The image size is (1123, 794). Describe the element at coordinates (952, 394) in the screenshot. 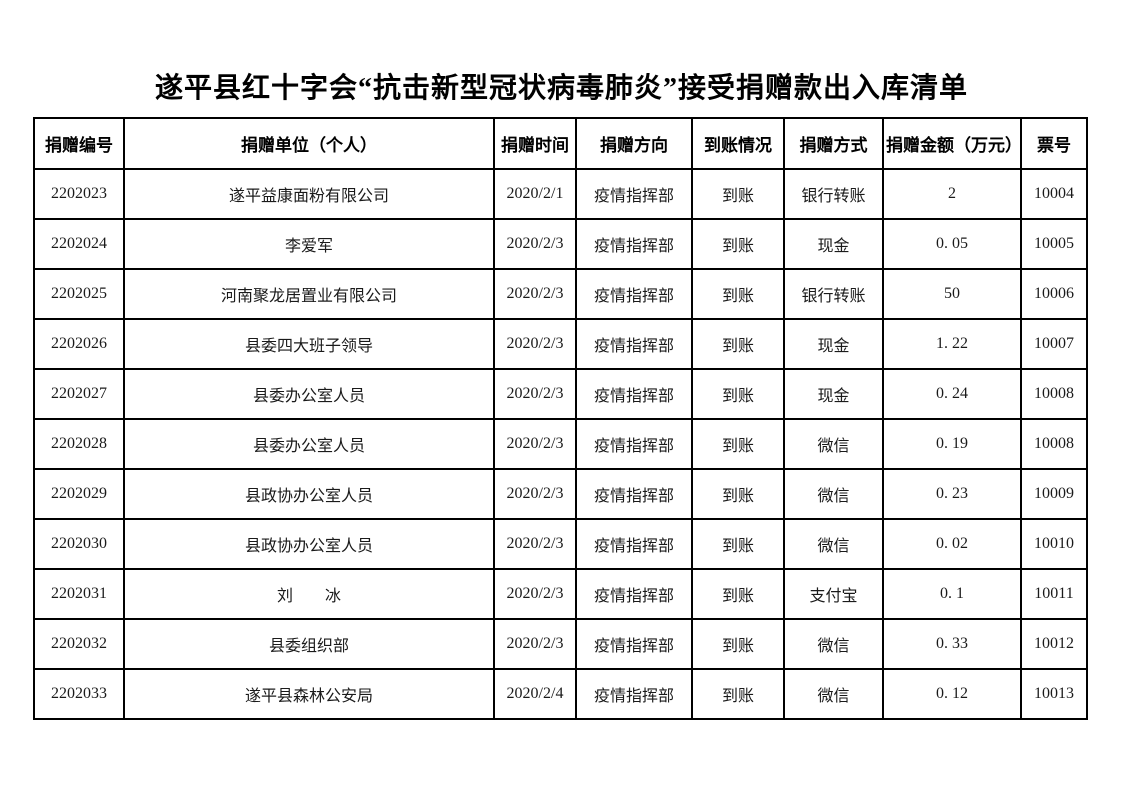

I see `cell-amount: 0. 24` at that location.